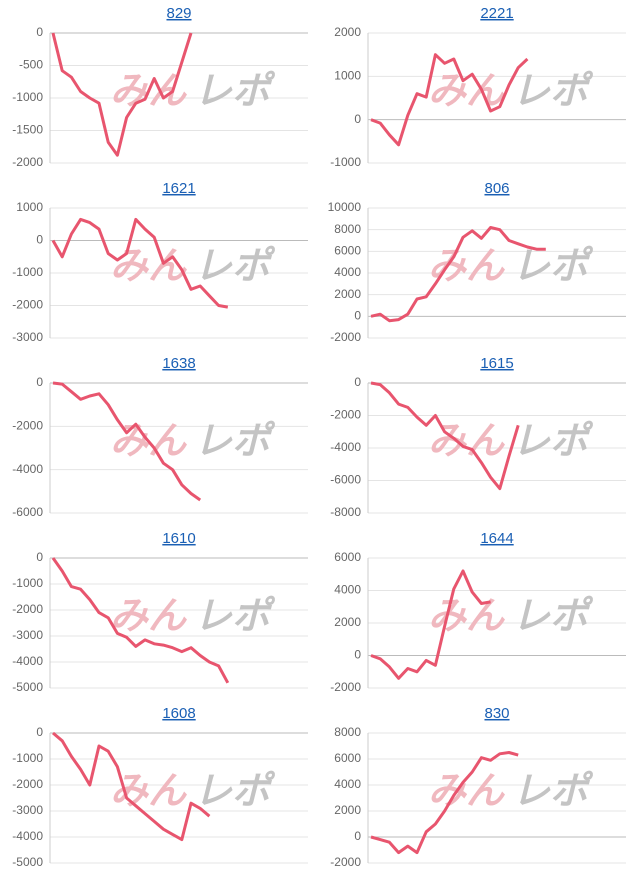 The height and width of the screenshot is (875, 636). What do you see at coordinates (496, 13) in the screenshot?
I see `chart-title: 2221` at bounding box center [496, 13].